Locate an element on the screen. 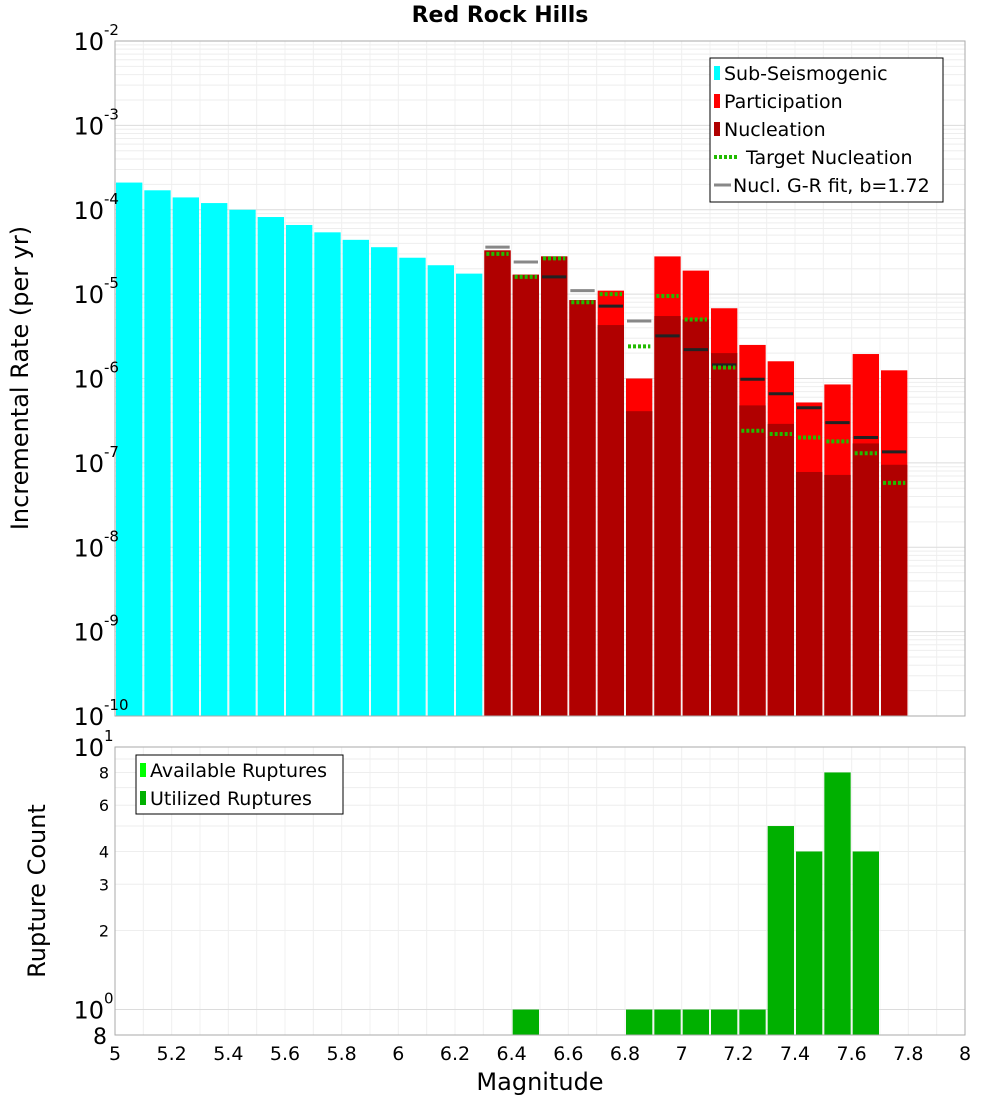 This screenshot has height=1100, width=1000. bottom-y-minor-tick-label: 8 is located at coordinates (104, 772).